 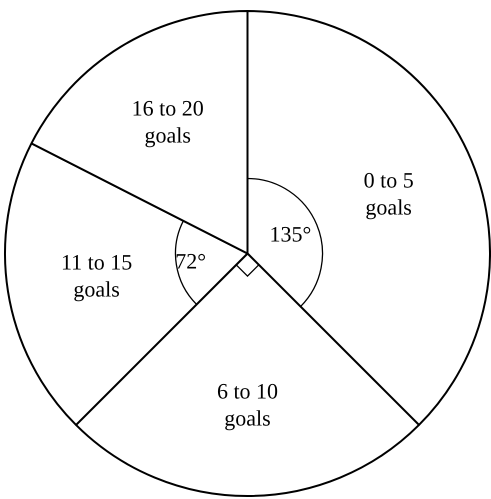 What do you see at coordinates (247, 404) in the screenshot?
I see `slice-label: 6 to 10 goals` at bounding box center [247, 404].